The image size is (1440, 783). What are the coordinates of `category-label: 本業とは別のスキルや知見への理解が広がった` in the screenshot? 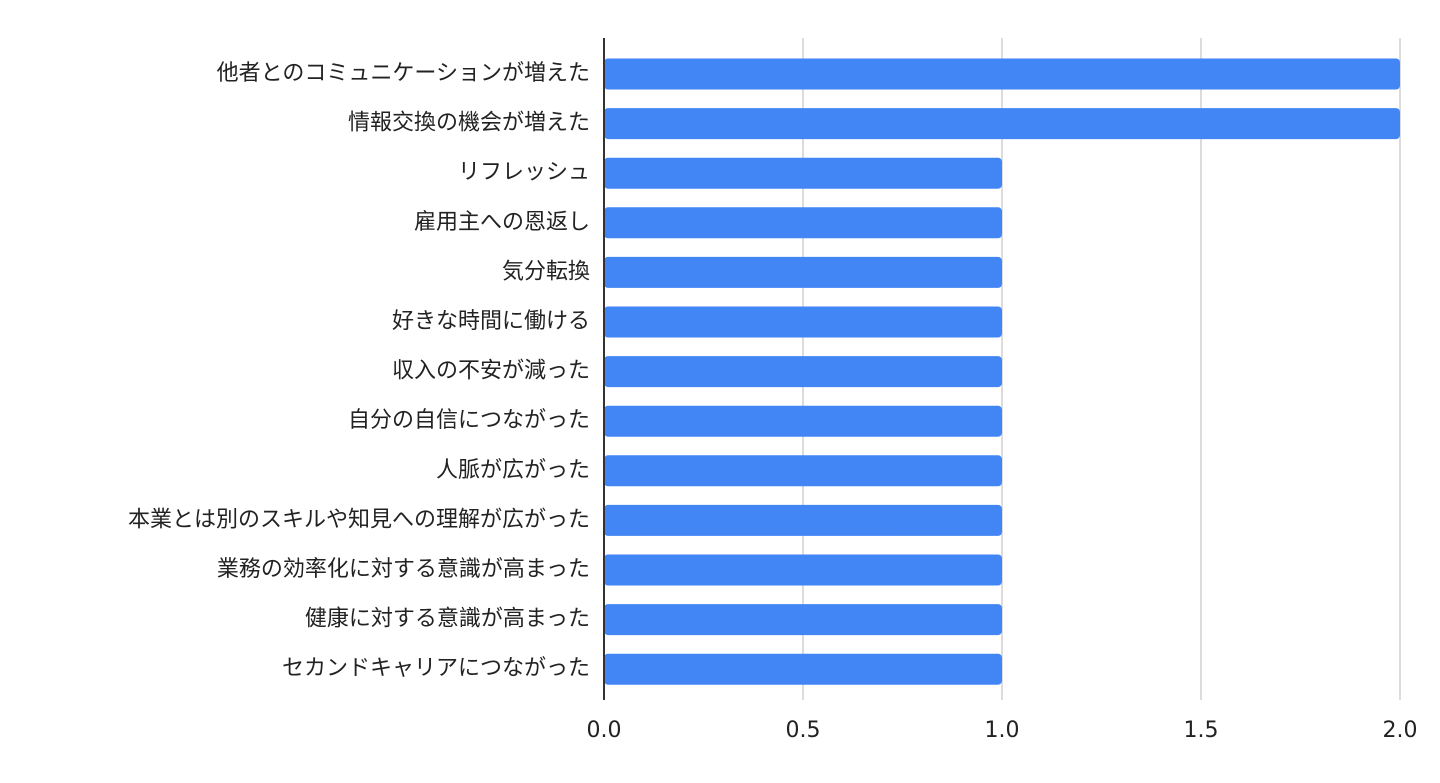 It's located at (359, 519).